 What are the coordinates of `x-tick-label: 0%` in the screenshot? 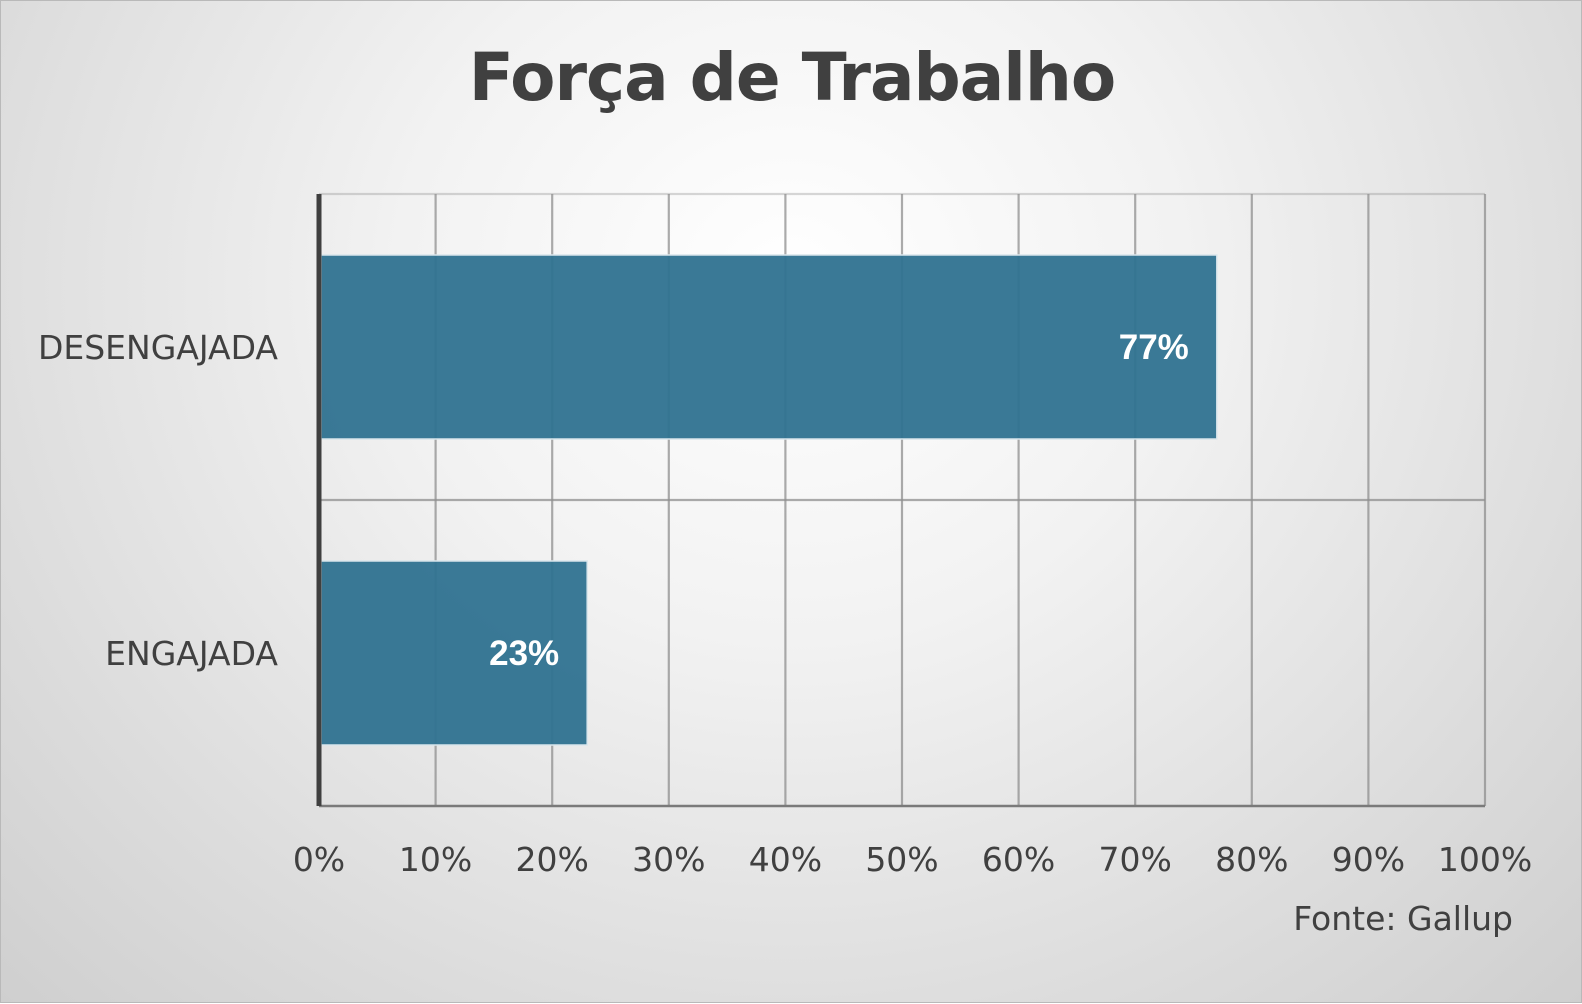 It's located at (319, 859).